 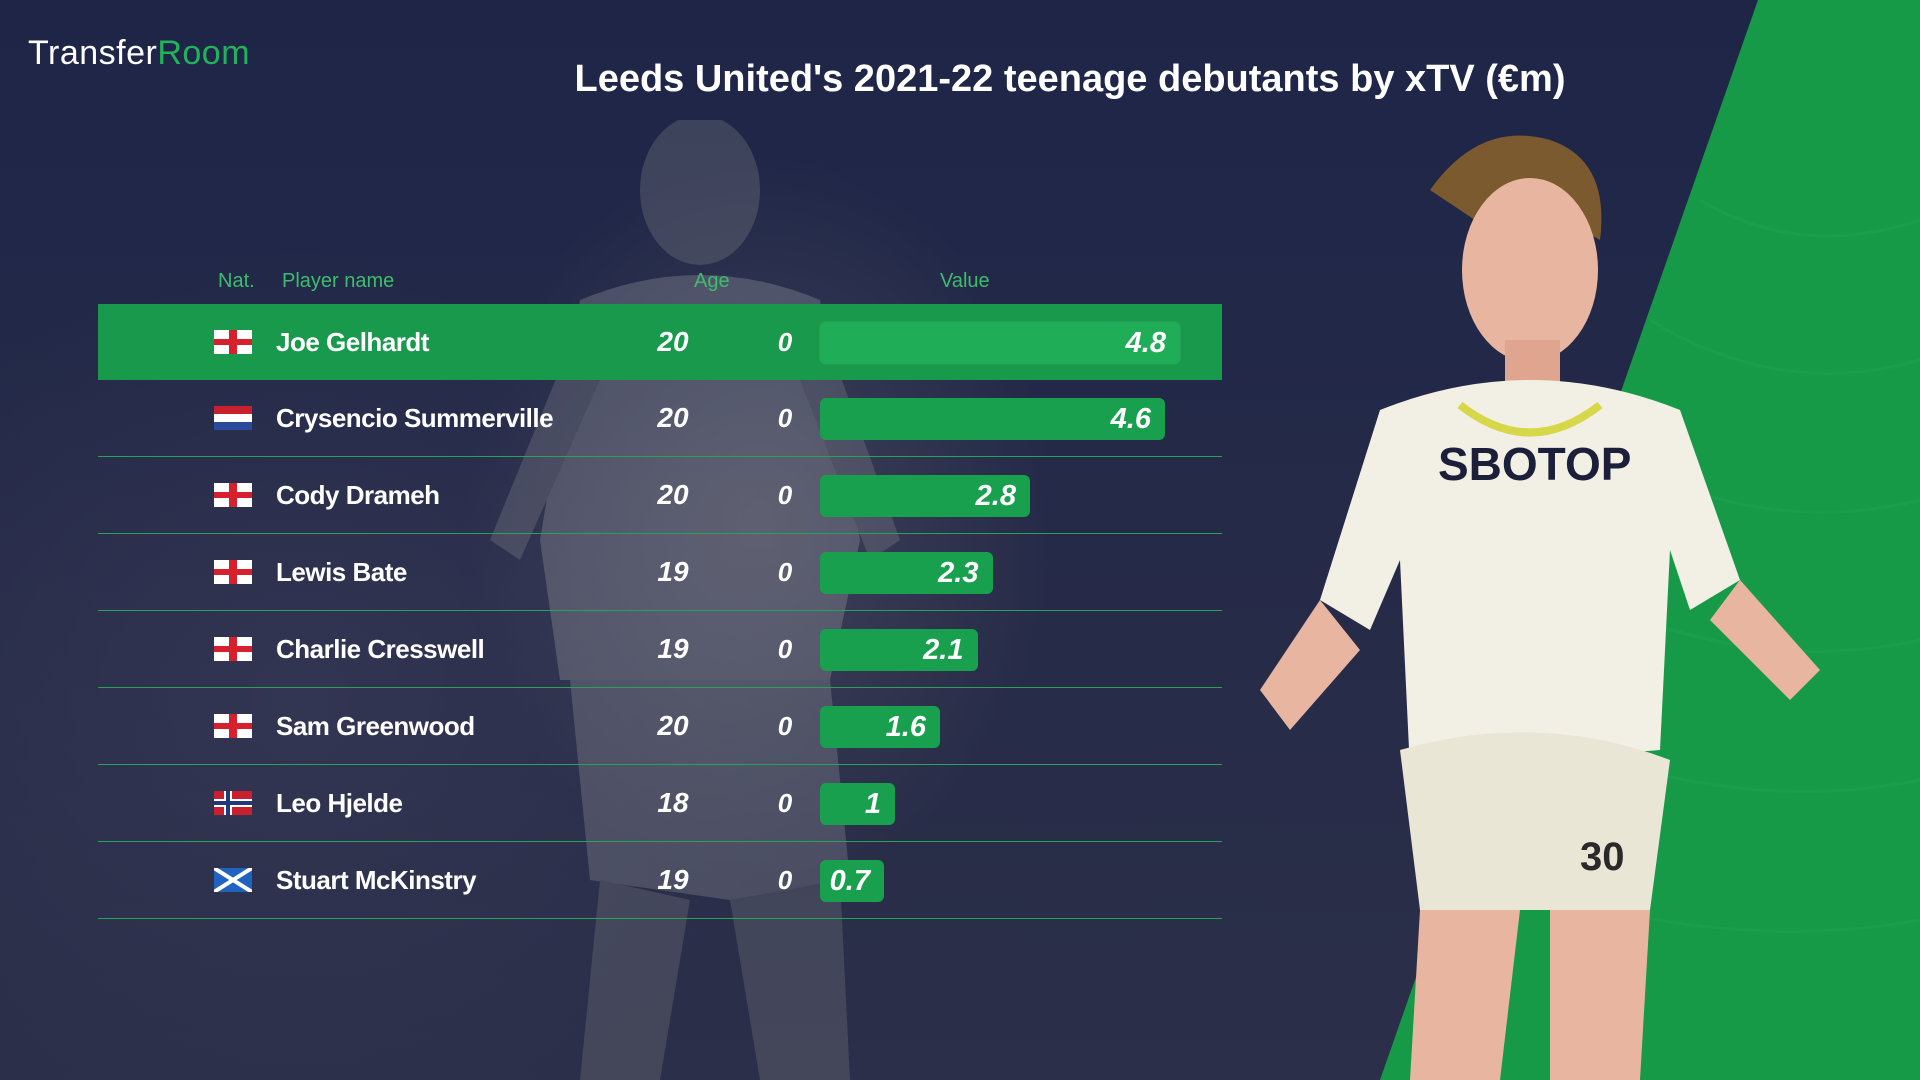 What do you see at coordinates (233, 803) in the screenshot?
I see `norway-flag-icon` at bounding box center [233, 803].